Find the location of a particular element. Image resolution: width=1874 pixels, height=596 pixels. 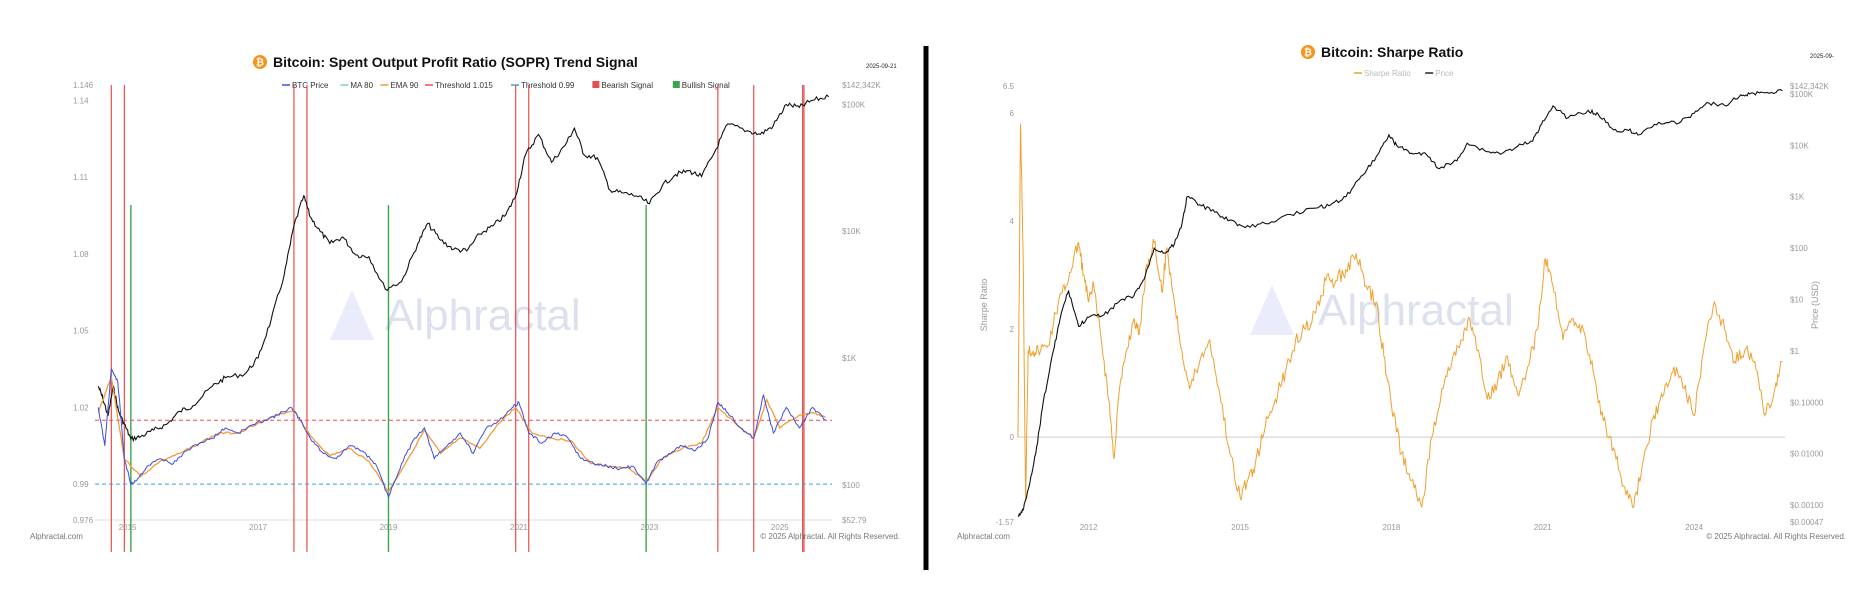

x-tick-label: 2024 is located at coordinates (1694, 527).